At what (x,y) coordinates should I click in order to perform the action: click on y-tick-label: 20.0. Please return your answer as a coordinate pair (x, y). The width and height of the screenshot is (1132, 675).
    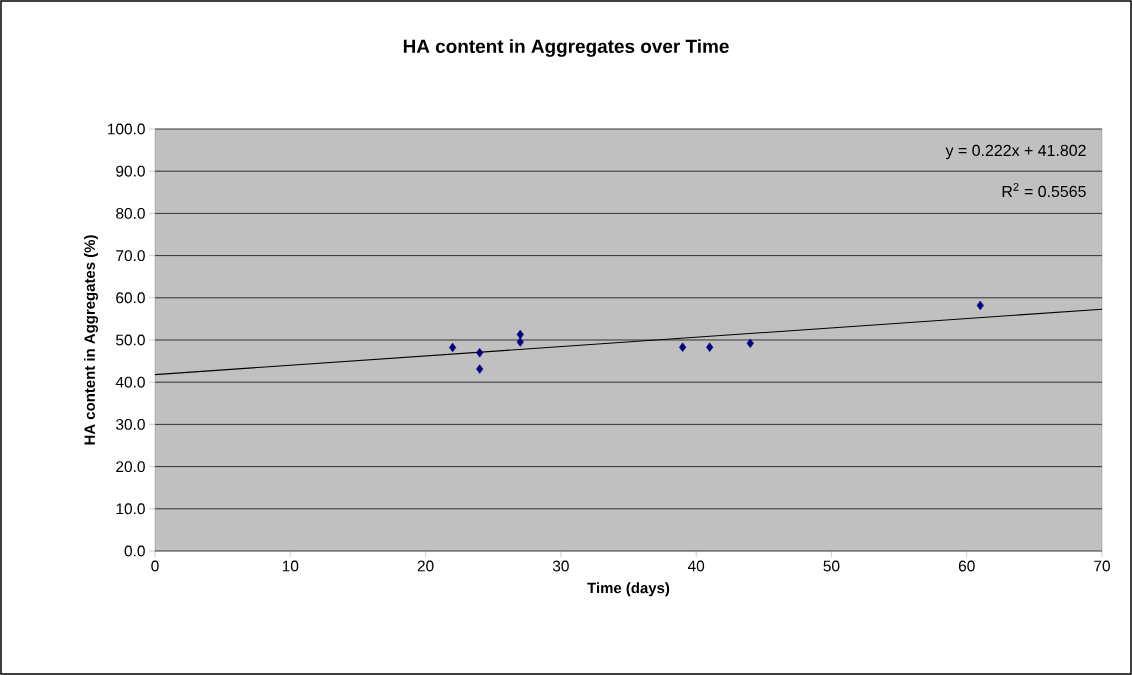
    Looking at the image, I should click on (130, 467).